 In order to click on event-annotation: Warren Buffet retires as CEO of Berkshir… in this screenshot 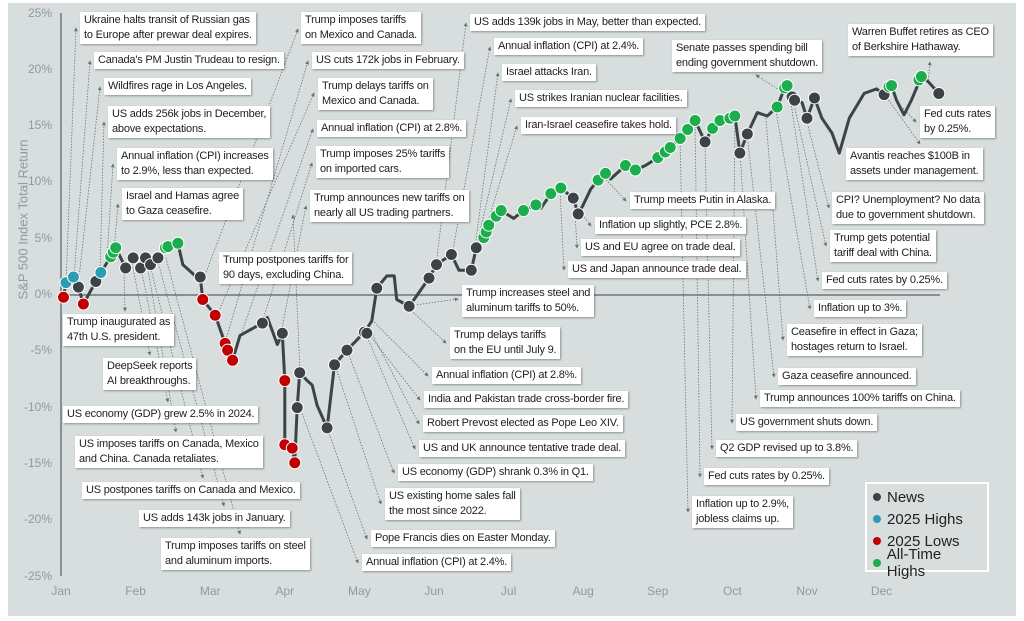, I will do `click(920, 40)`.